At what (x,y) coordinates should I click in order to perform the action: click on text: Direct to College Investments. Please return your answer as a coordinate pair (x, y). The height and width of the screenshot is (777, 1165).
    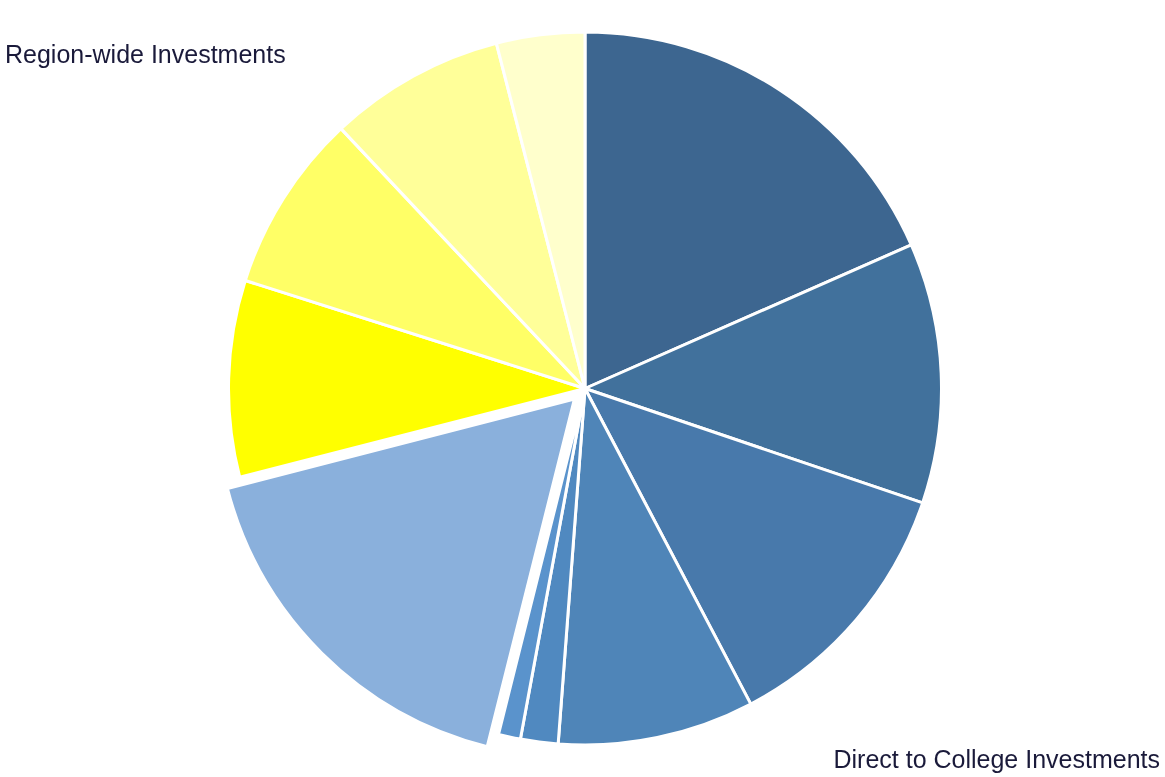
    Looking at the image, I should click on (996, 759).